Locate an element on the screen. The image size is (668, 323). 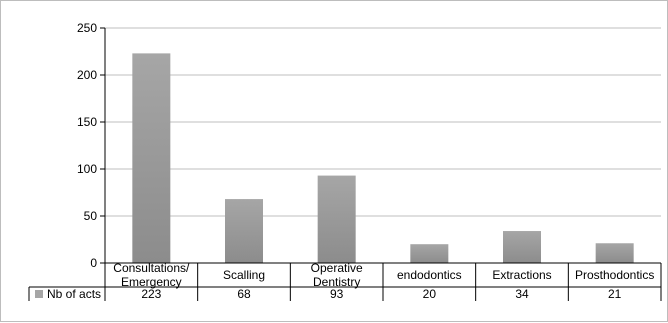
data-table-value: 223 is located at coordinates (151, 294).